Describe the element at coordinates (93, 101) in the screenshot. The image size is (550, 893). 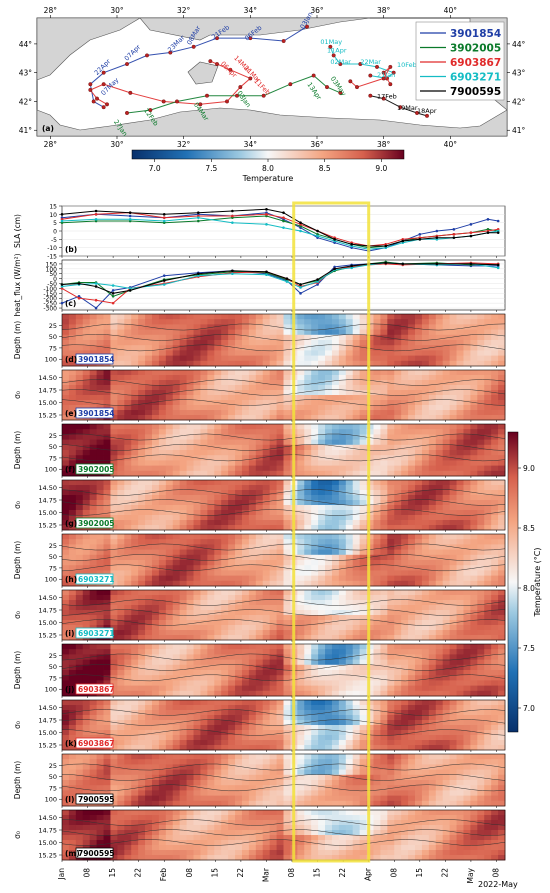
I see `track-point` at that location.